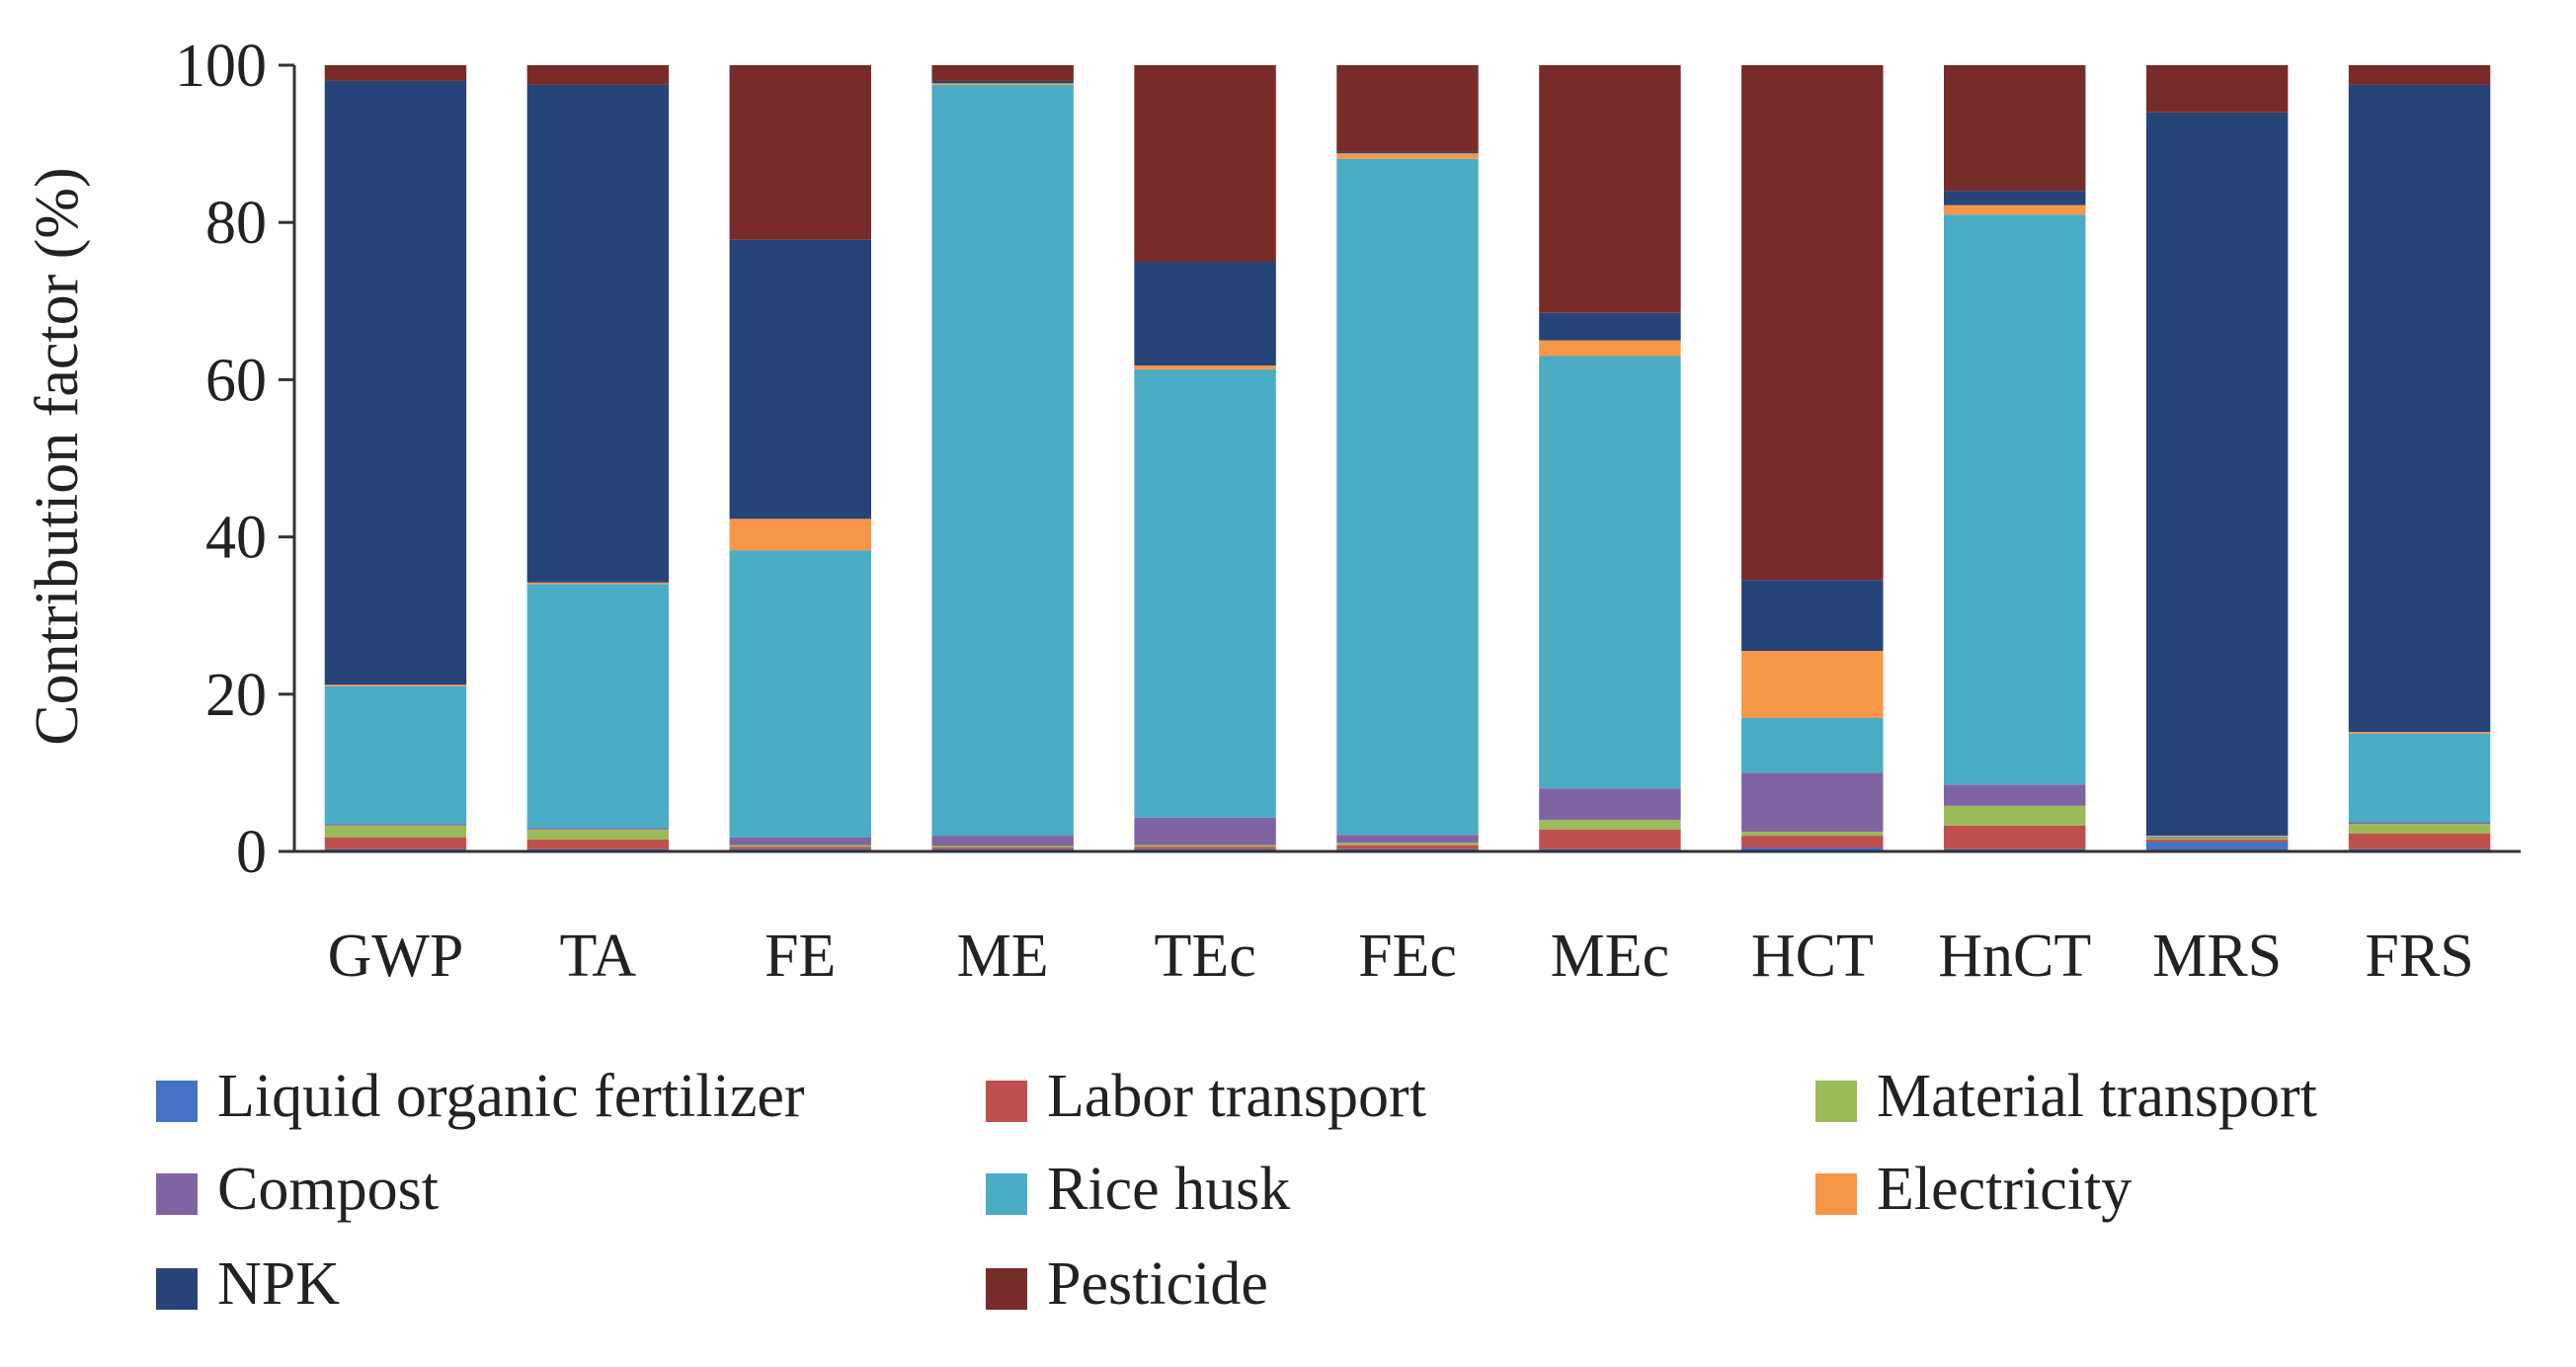 The width and height of the screenshot is (2576, 1367). I want to click on bar-tec-material-transport, so click(1205, 845).